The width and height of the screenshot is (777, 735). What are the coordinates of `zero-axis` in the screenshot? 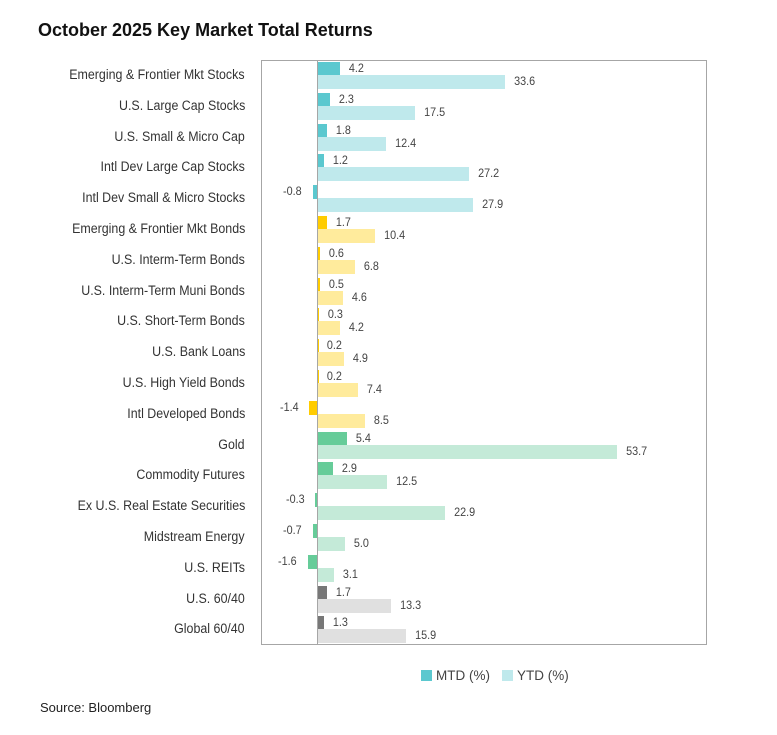 It's located at (317, 352).